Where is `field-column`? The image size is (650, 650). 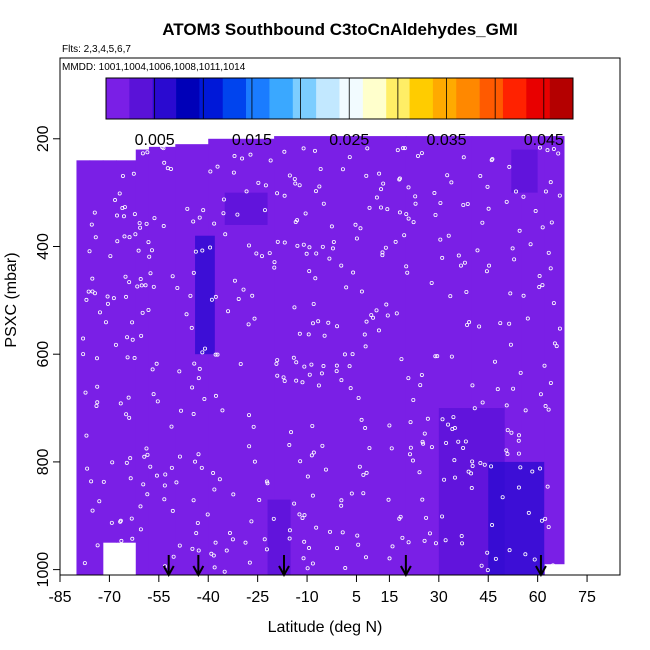
field-column is located at coordinates (83, 367).